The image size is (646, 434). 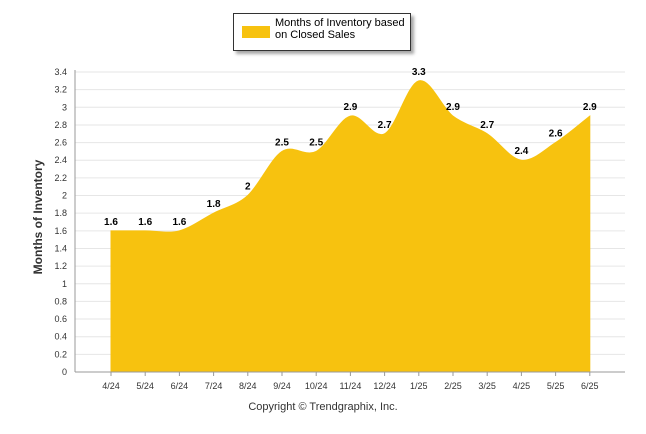 What do you see at coordinates (60, 178) in the screenshot?
I see `y-tick-label: 2.2` at bounding box center [60, 178].